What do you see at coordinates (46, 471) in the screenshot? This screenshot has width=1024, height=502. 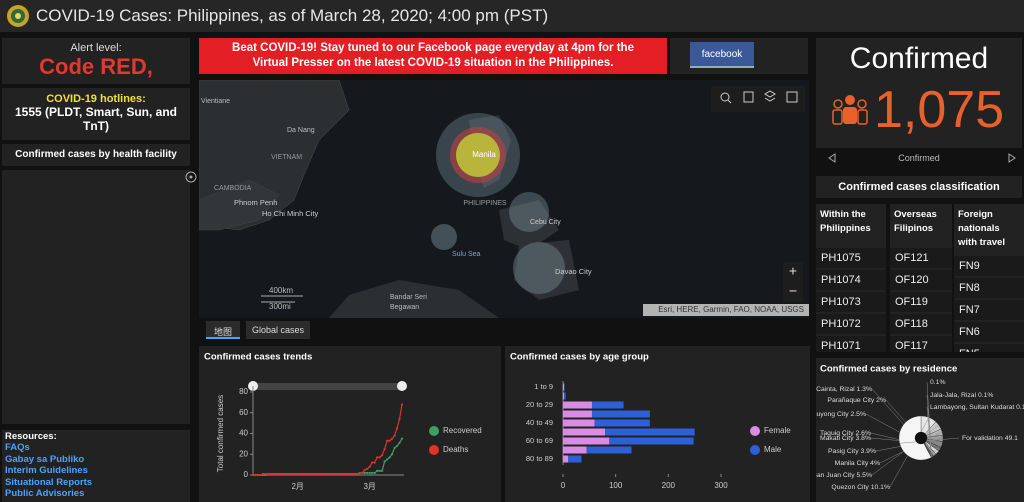 I see `resource-link: Interim Guidelines` at bounding box center [46, 471].